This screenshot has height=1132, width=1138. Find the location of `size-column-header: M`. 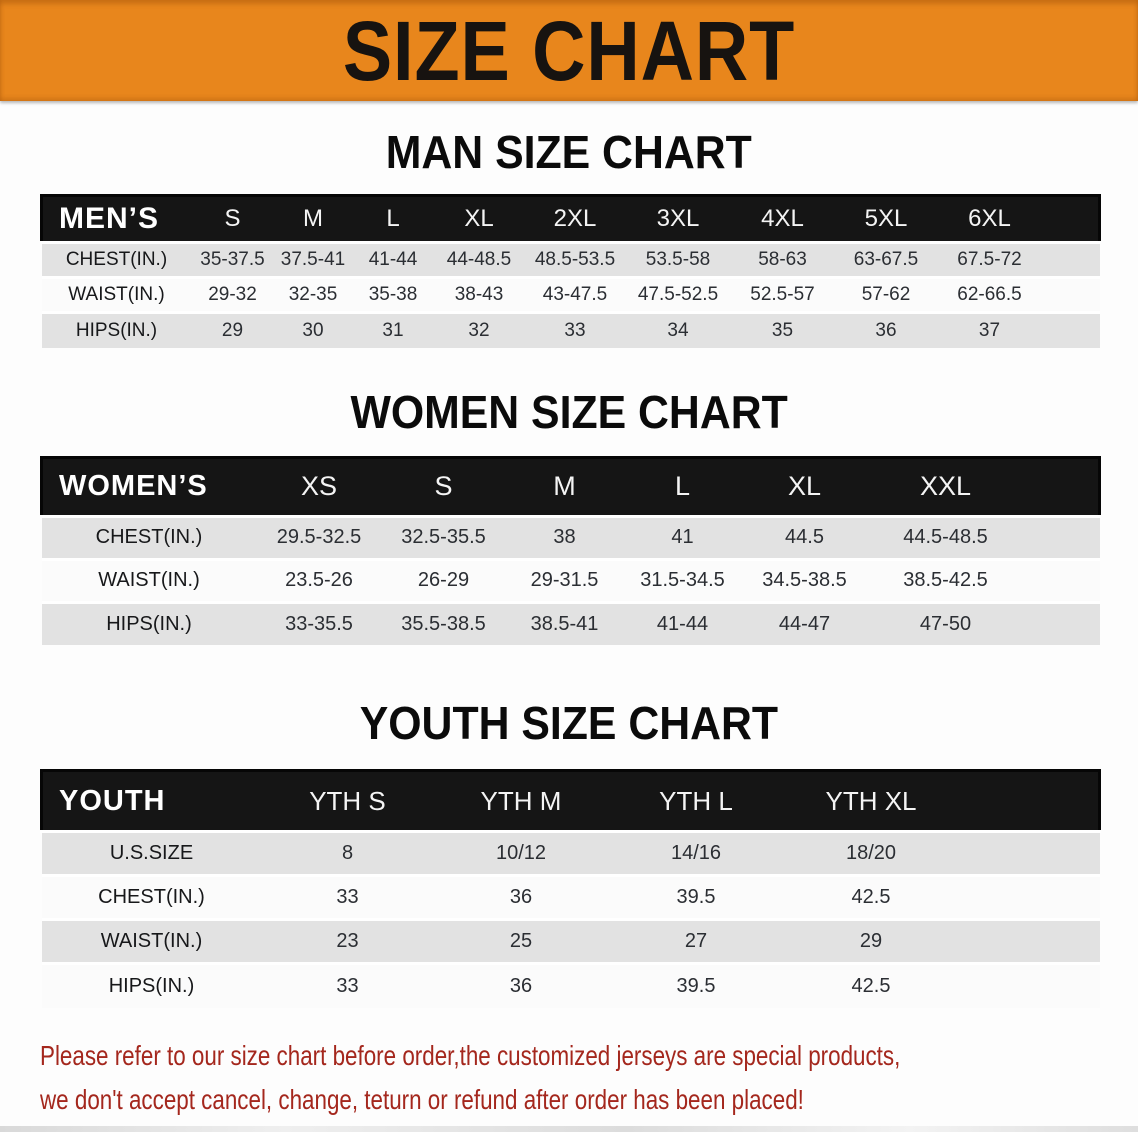

size-column-header: M is located at coordinates (313, 219).